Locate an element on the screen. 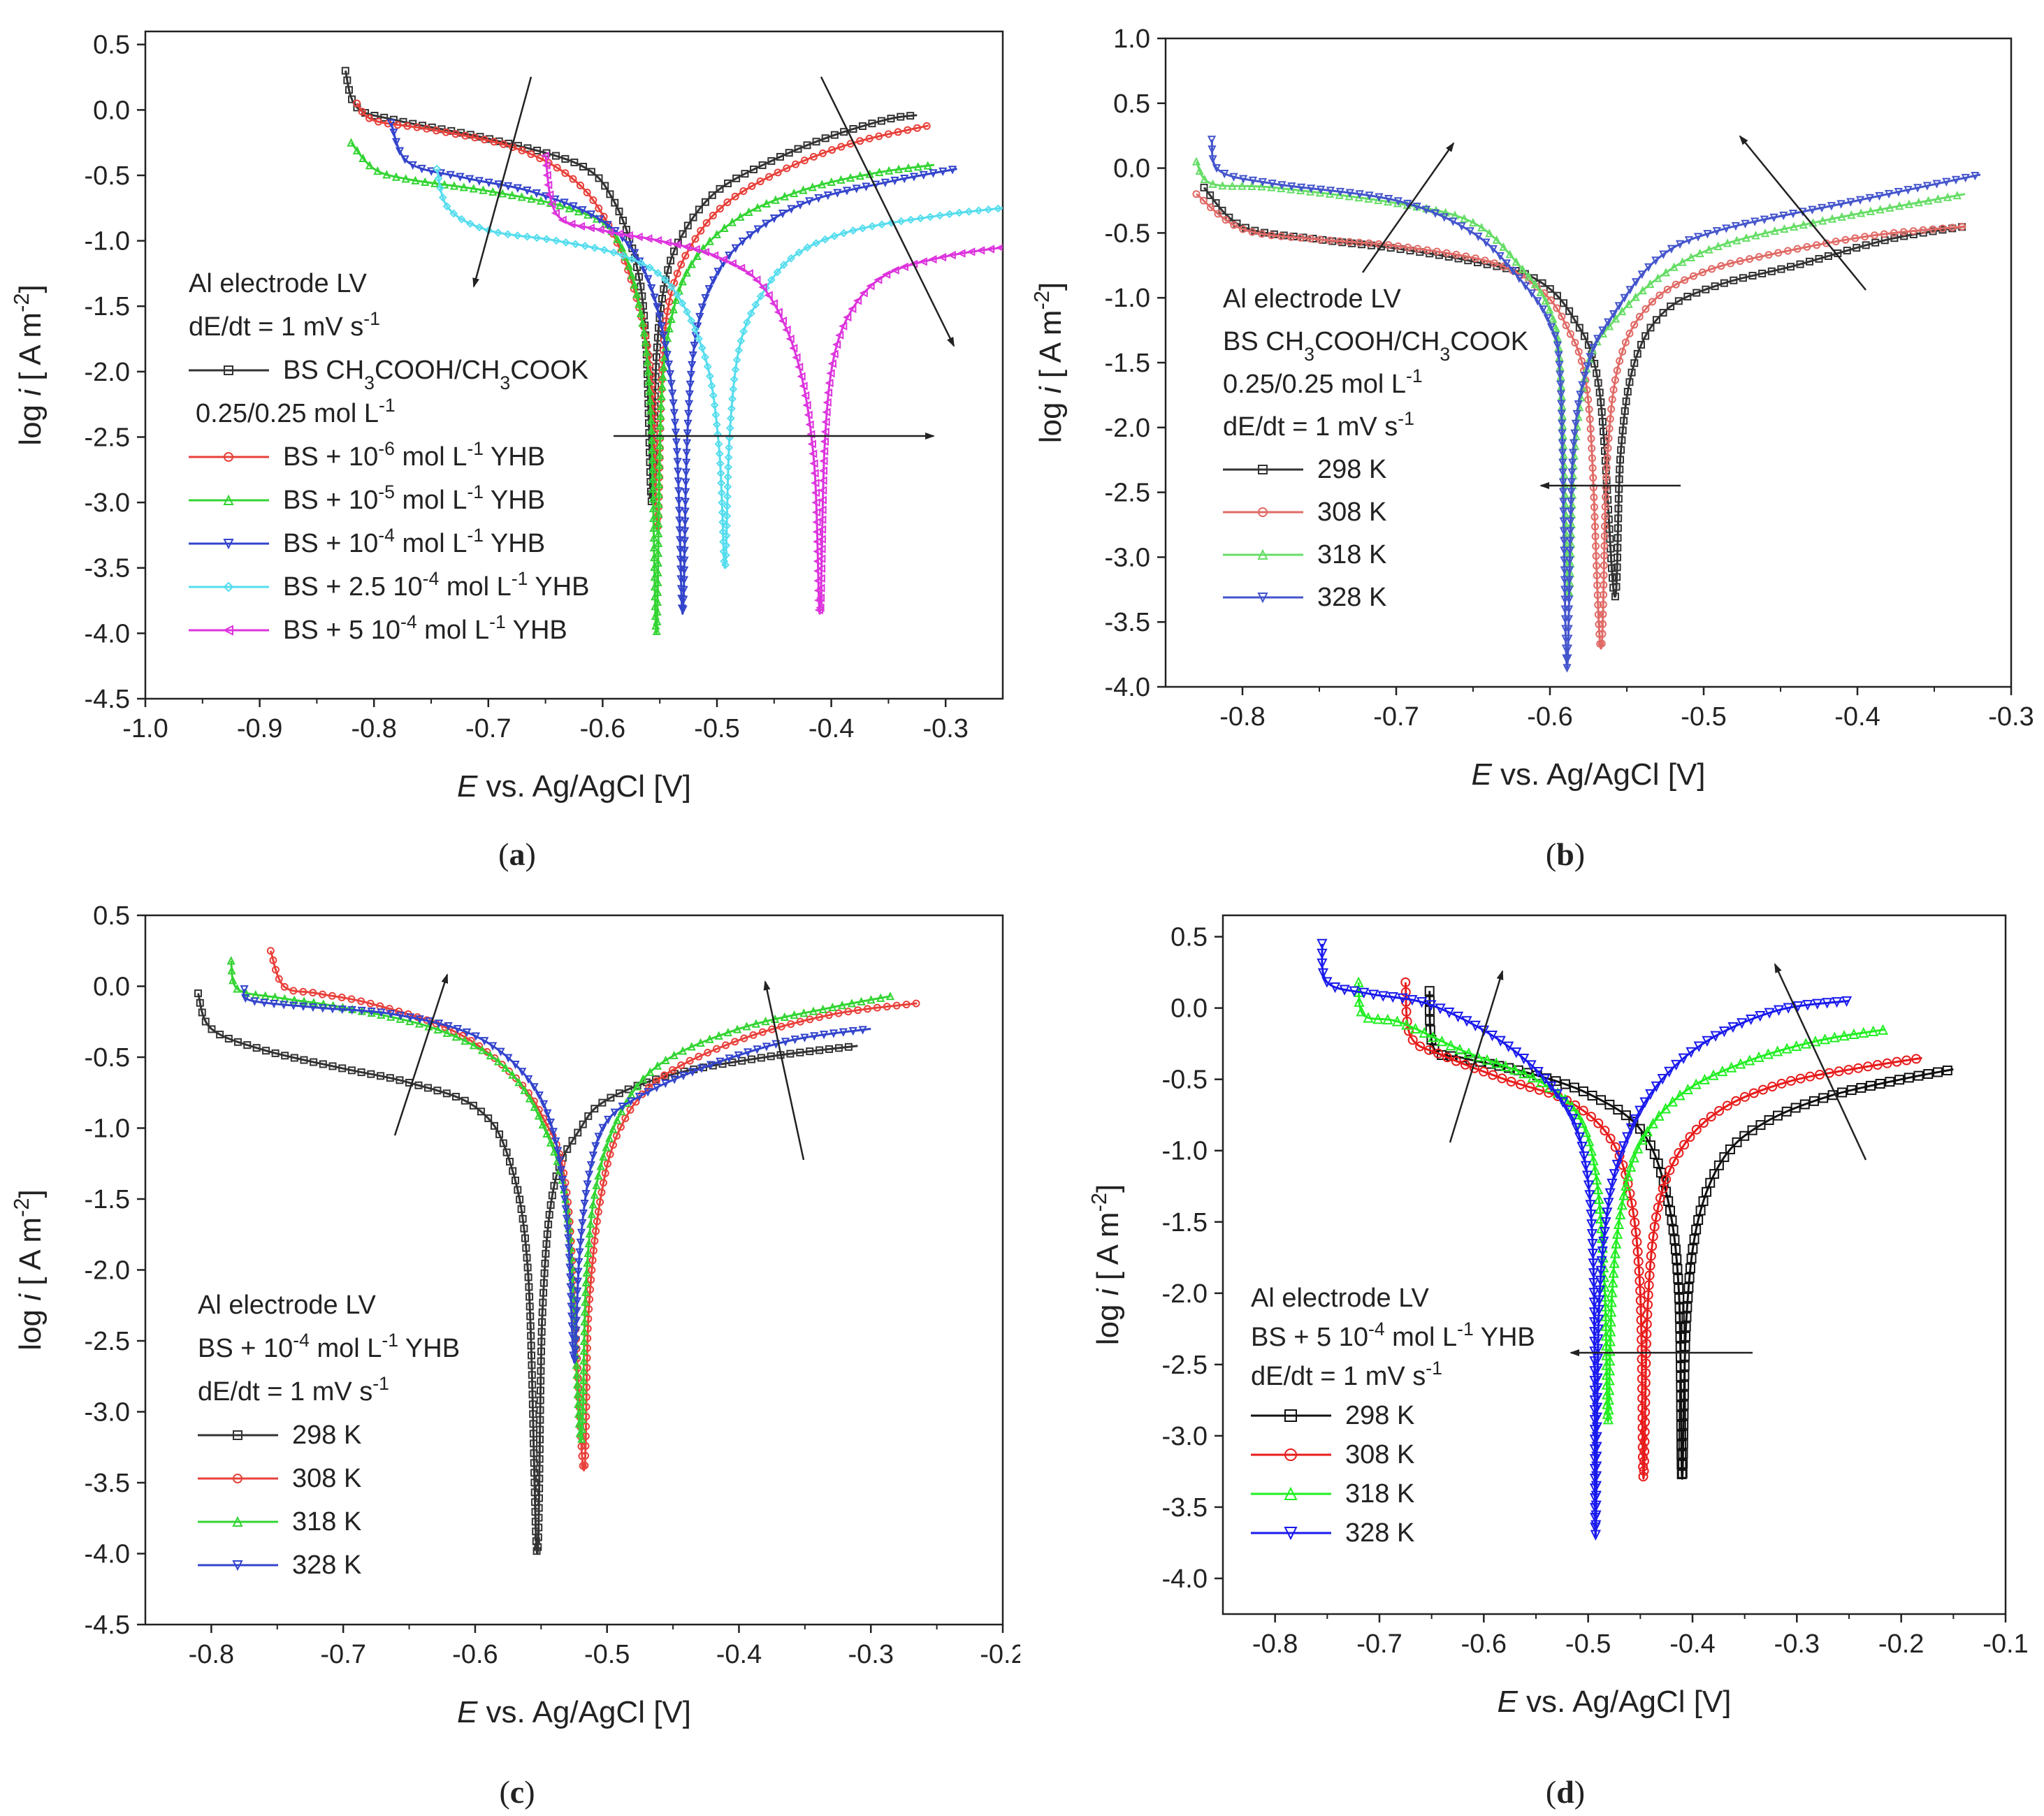 This screenshot has height=1816, width=2044. series-markers is located at coordinates (771, 383).